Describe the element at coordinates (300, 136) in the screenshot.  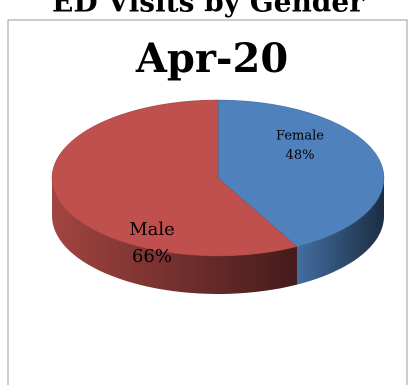
I see `slice-label: Female` at that location.